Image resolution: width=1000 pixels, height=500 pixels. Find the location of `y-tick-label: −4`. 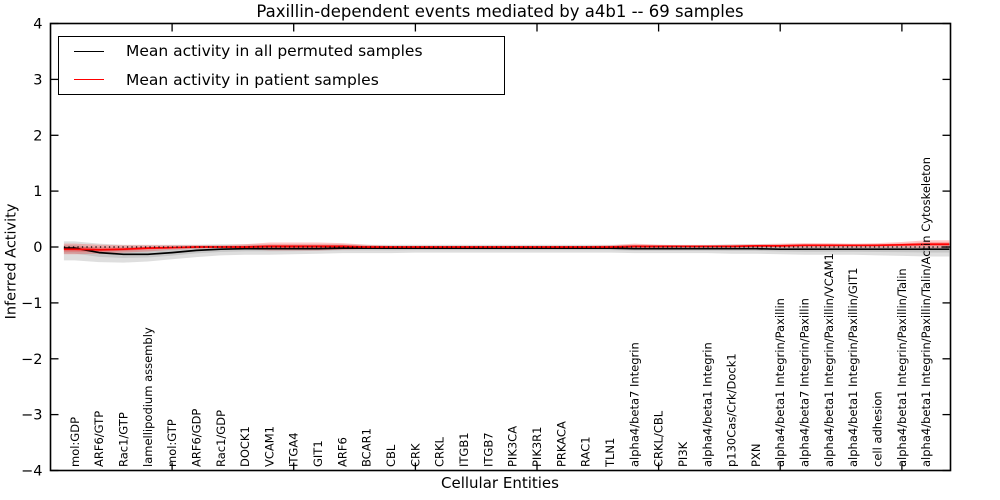

y-tick-label: −4 is located at coordinates (31, 472).